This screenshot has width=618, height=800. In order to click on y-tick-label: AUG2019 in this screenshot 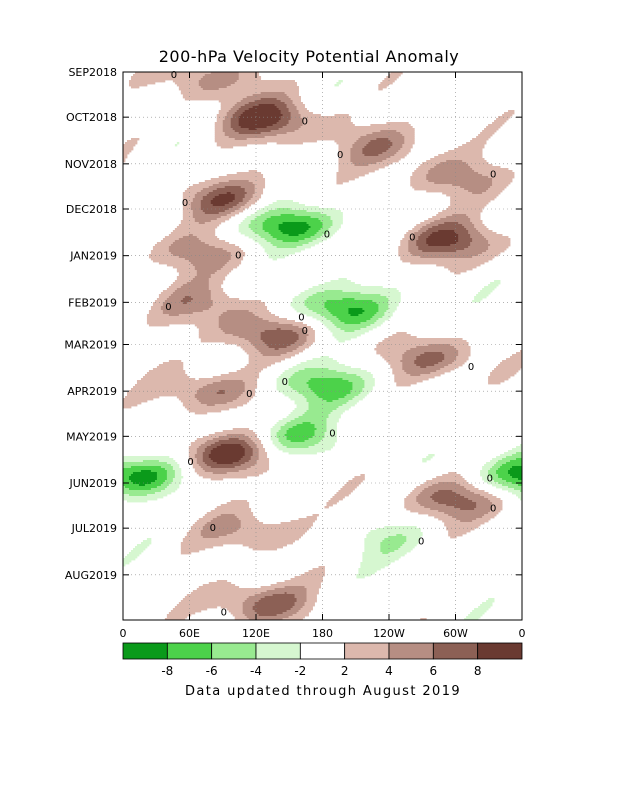, I will do `click(91, 575)`.